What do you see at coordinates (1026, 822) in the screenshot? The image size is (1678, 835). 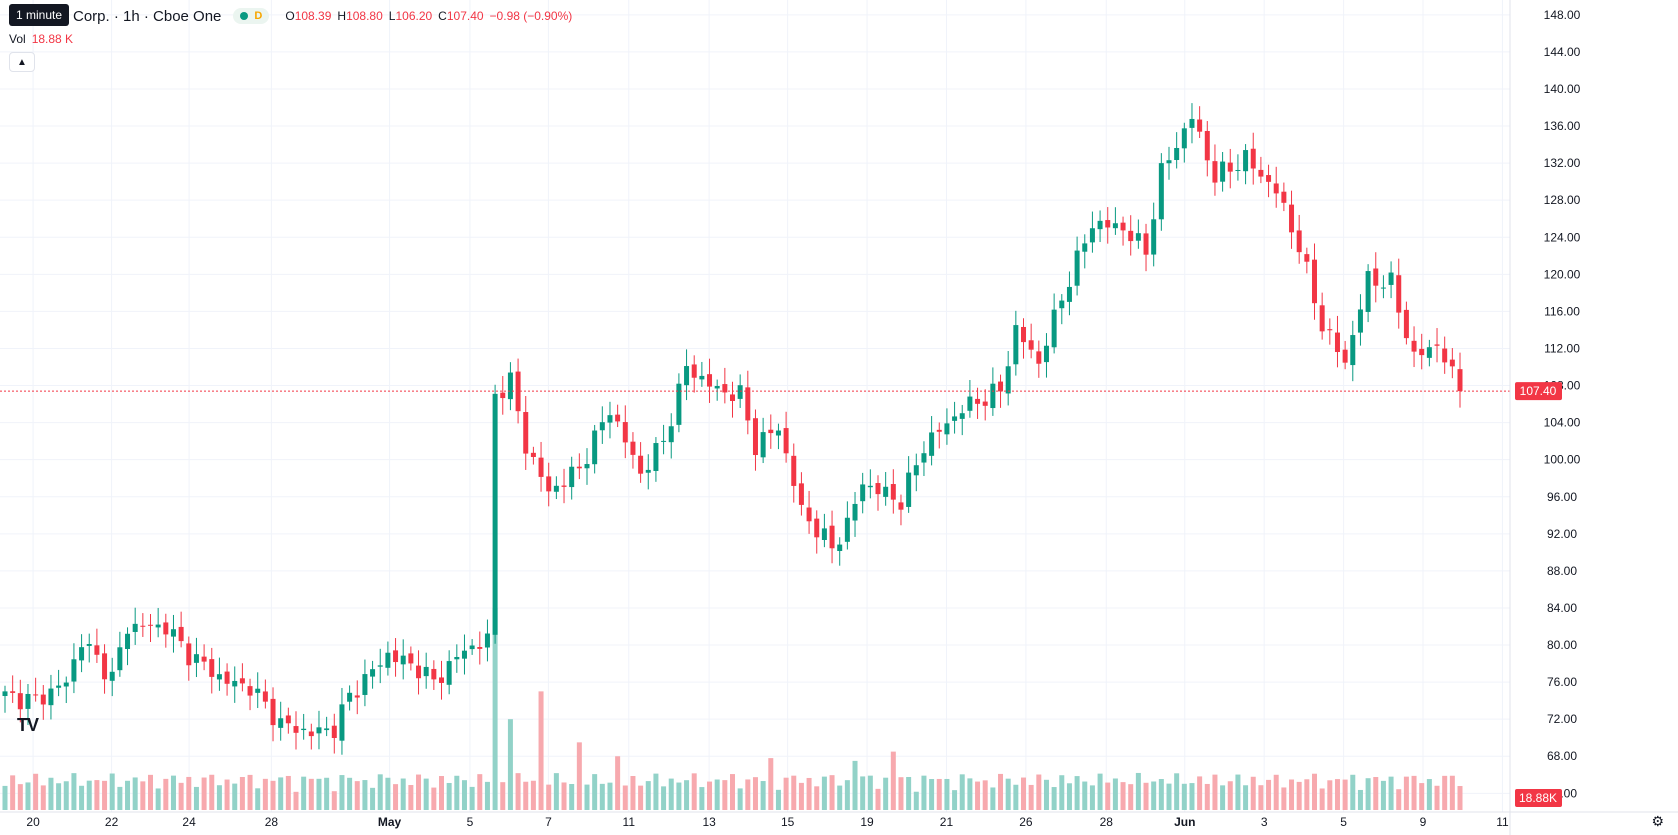 I see `time-tick-label: 26` at bounding box center [1026, 822].